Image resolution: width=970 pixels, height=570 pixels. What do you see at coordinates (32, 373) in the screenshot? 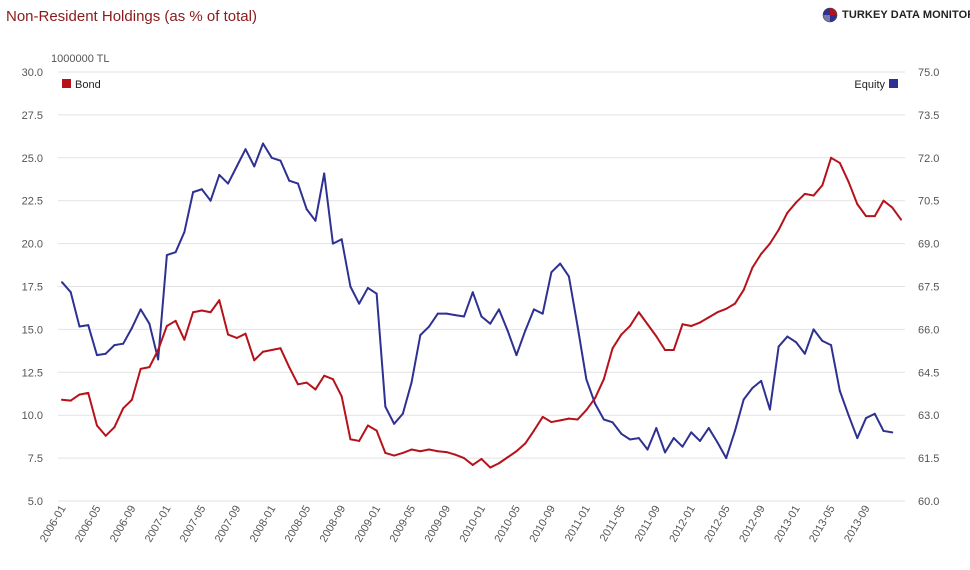
I see `left-tick-label: 12.5` at bounding box center [32, 373].